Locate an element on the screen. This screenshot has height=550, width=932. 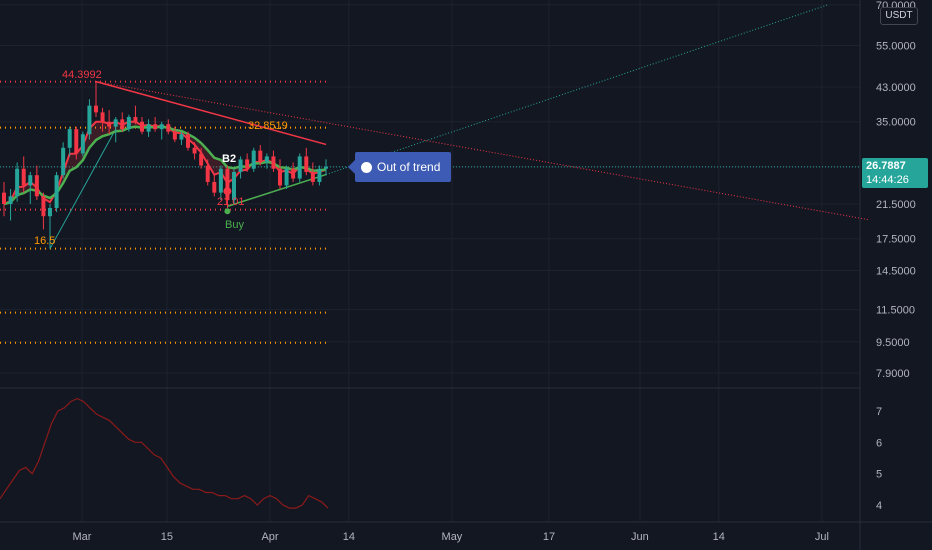
indicator-pane is located at coordinates (164, 453).